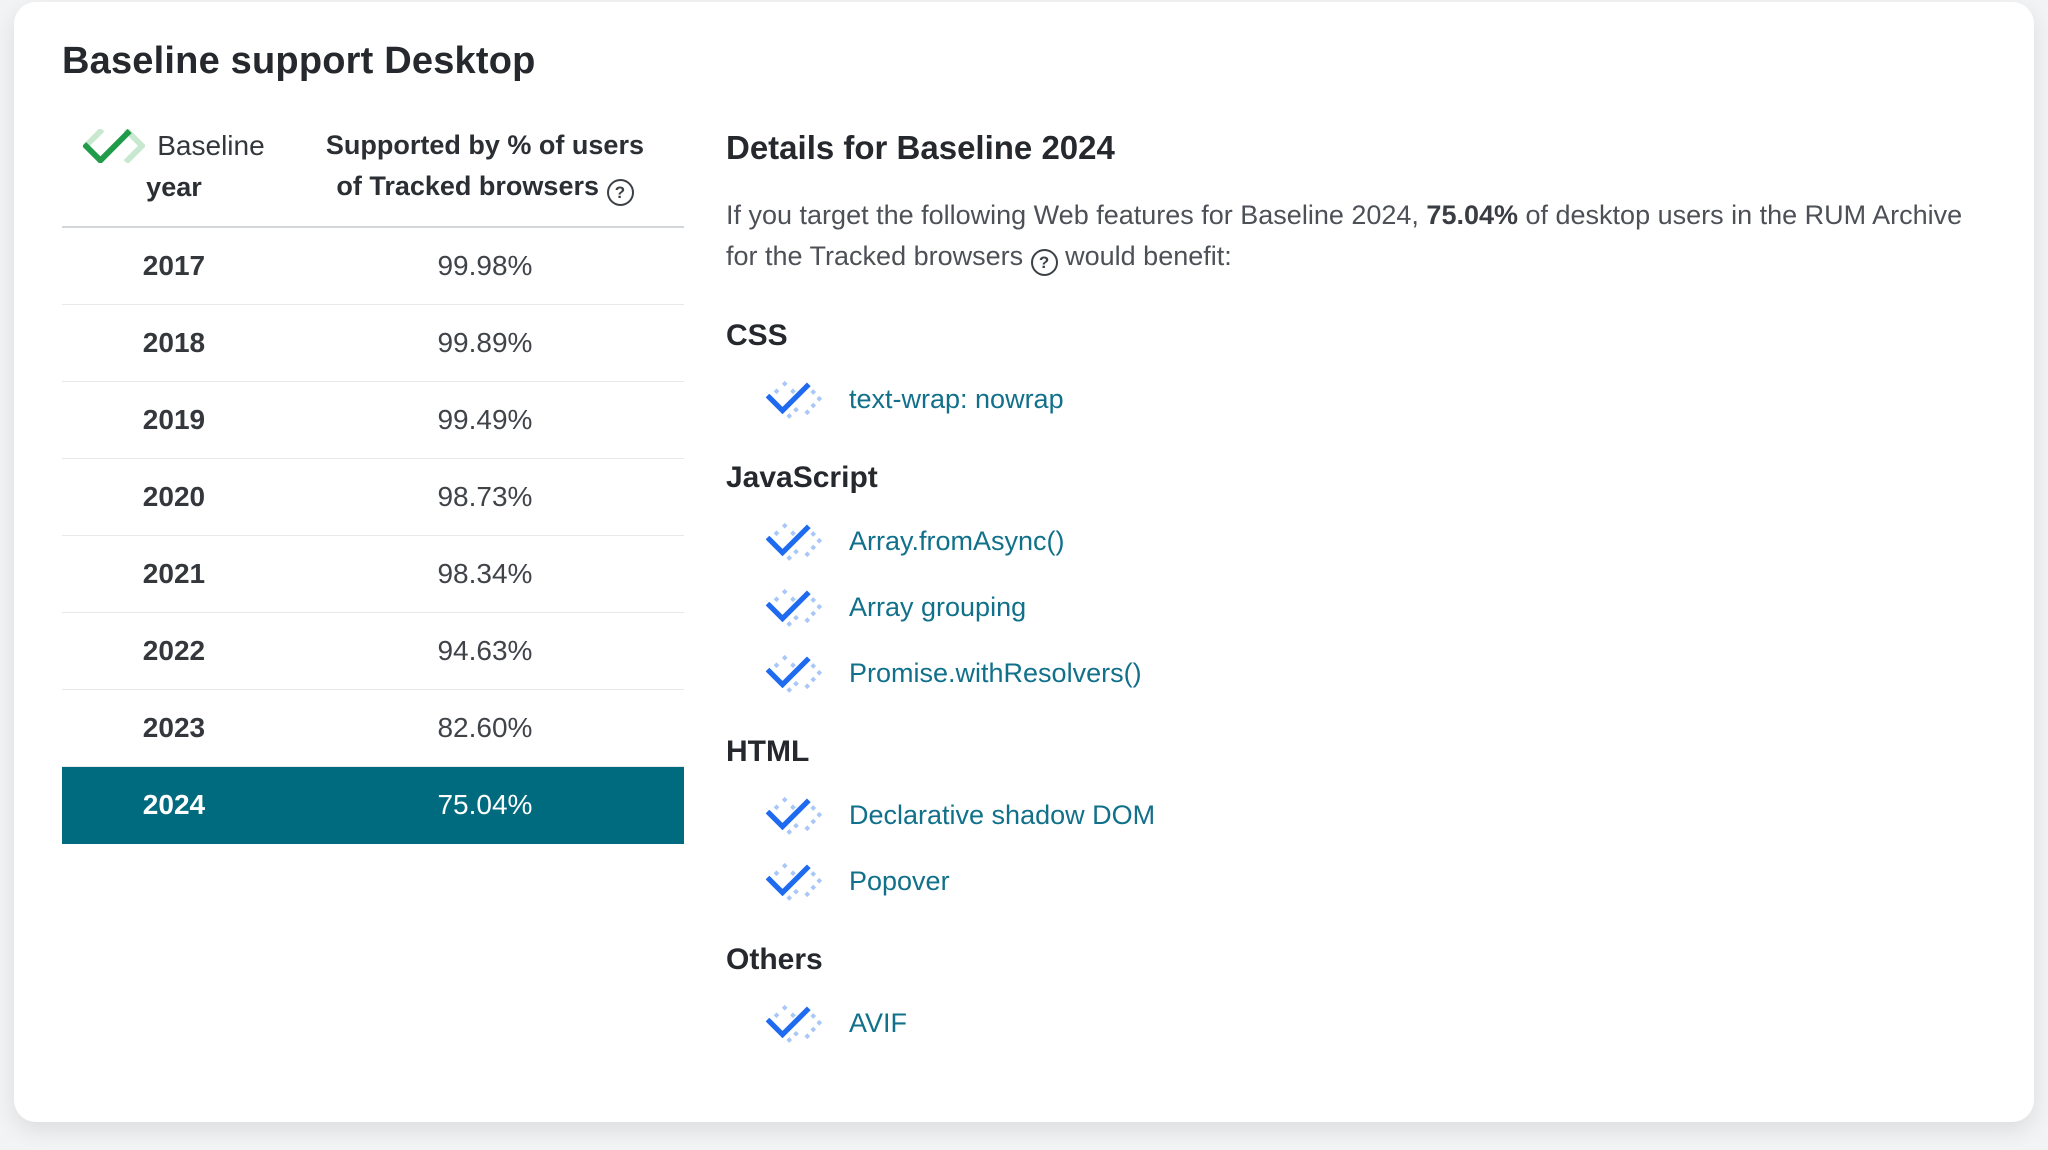 This screenshot has height=1150, width=2048. What do you see at coordinates (485, 573) in the screenshot?
I see `table-row-value: 98.34%` at bounding box center [485, 573].